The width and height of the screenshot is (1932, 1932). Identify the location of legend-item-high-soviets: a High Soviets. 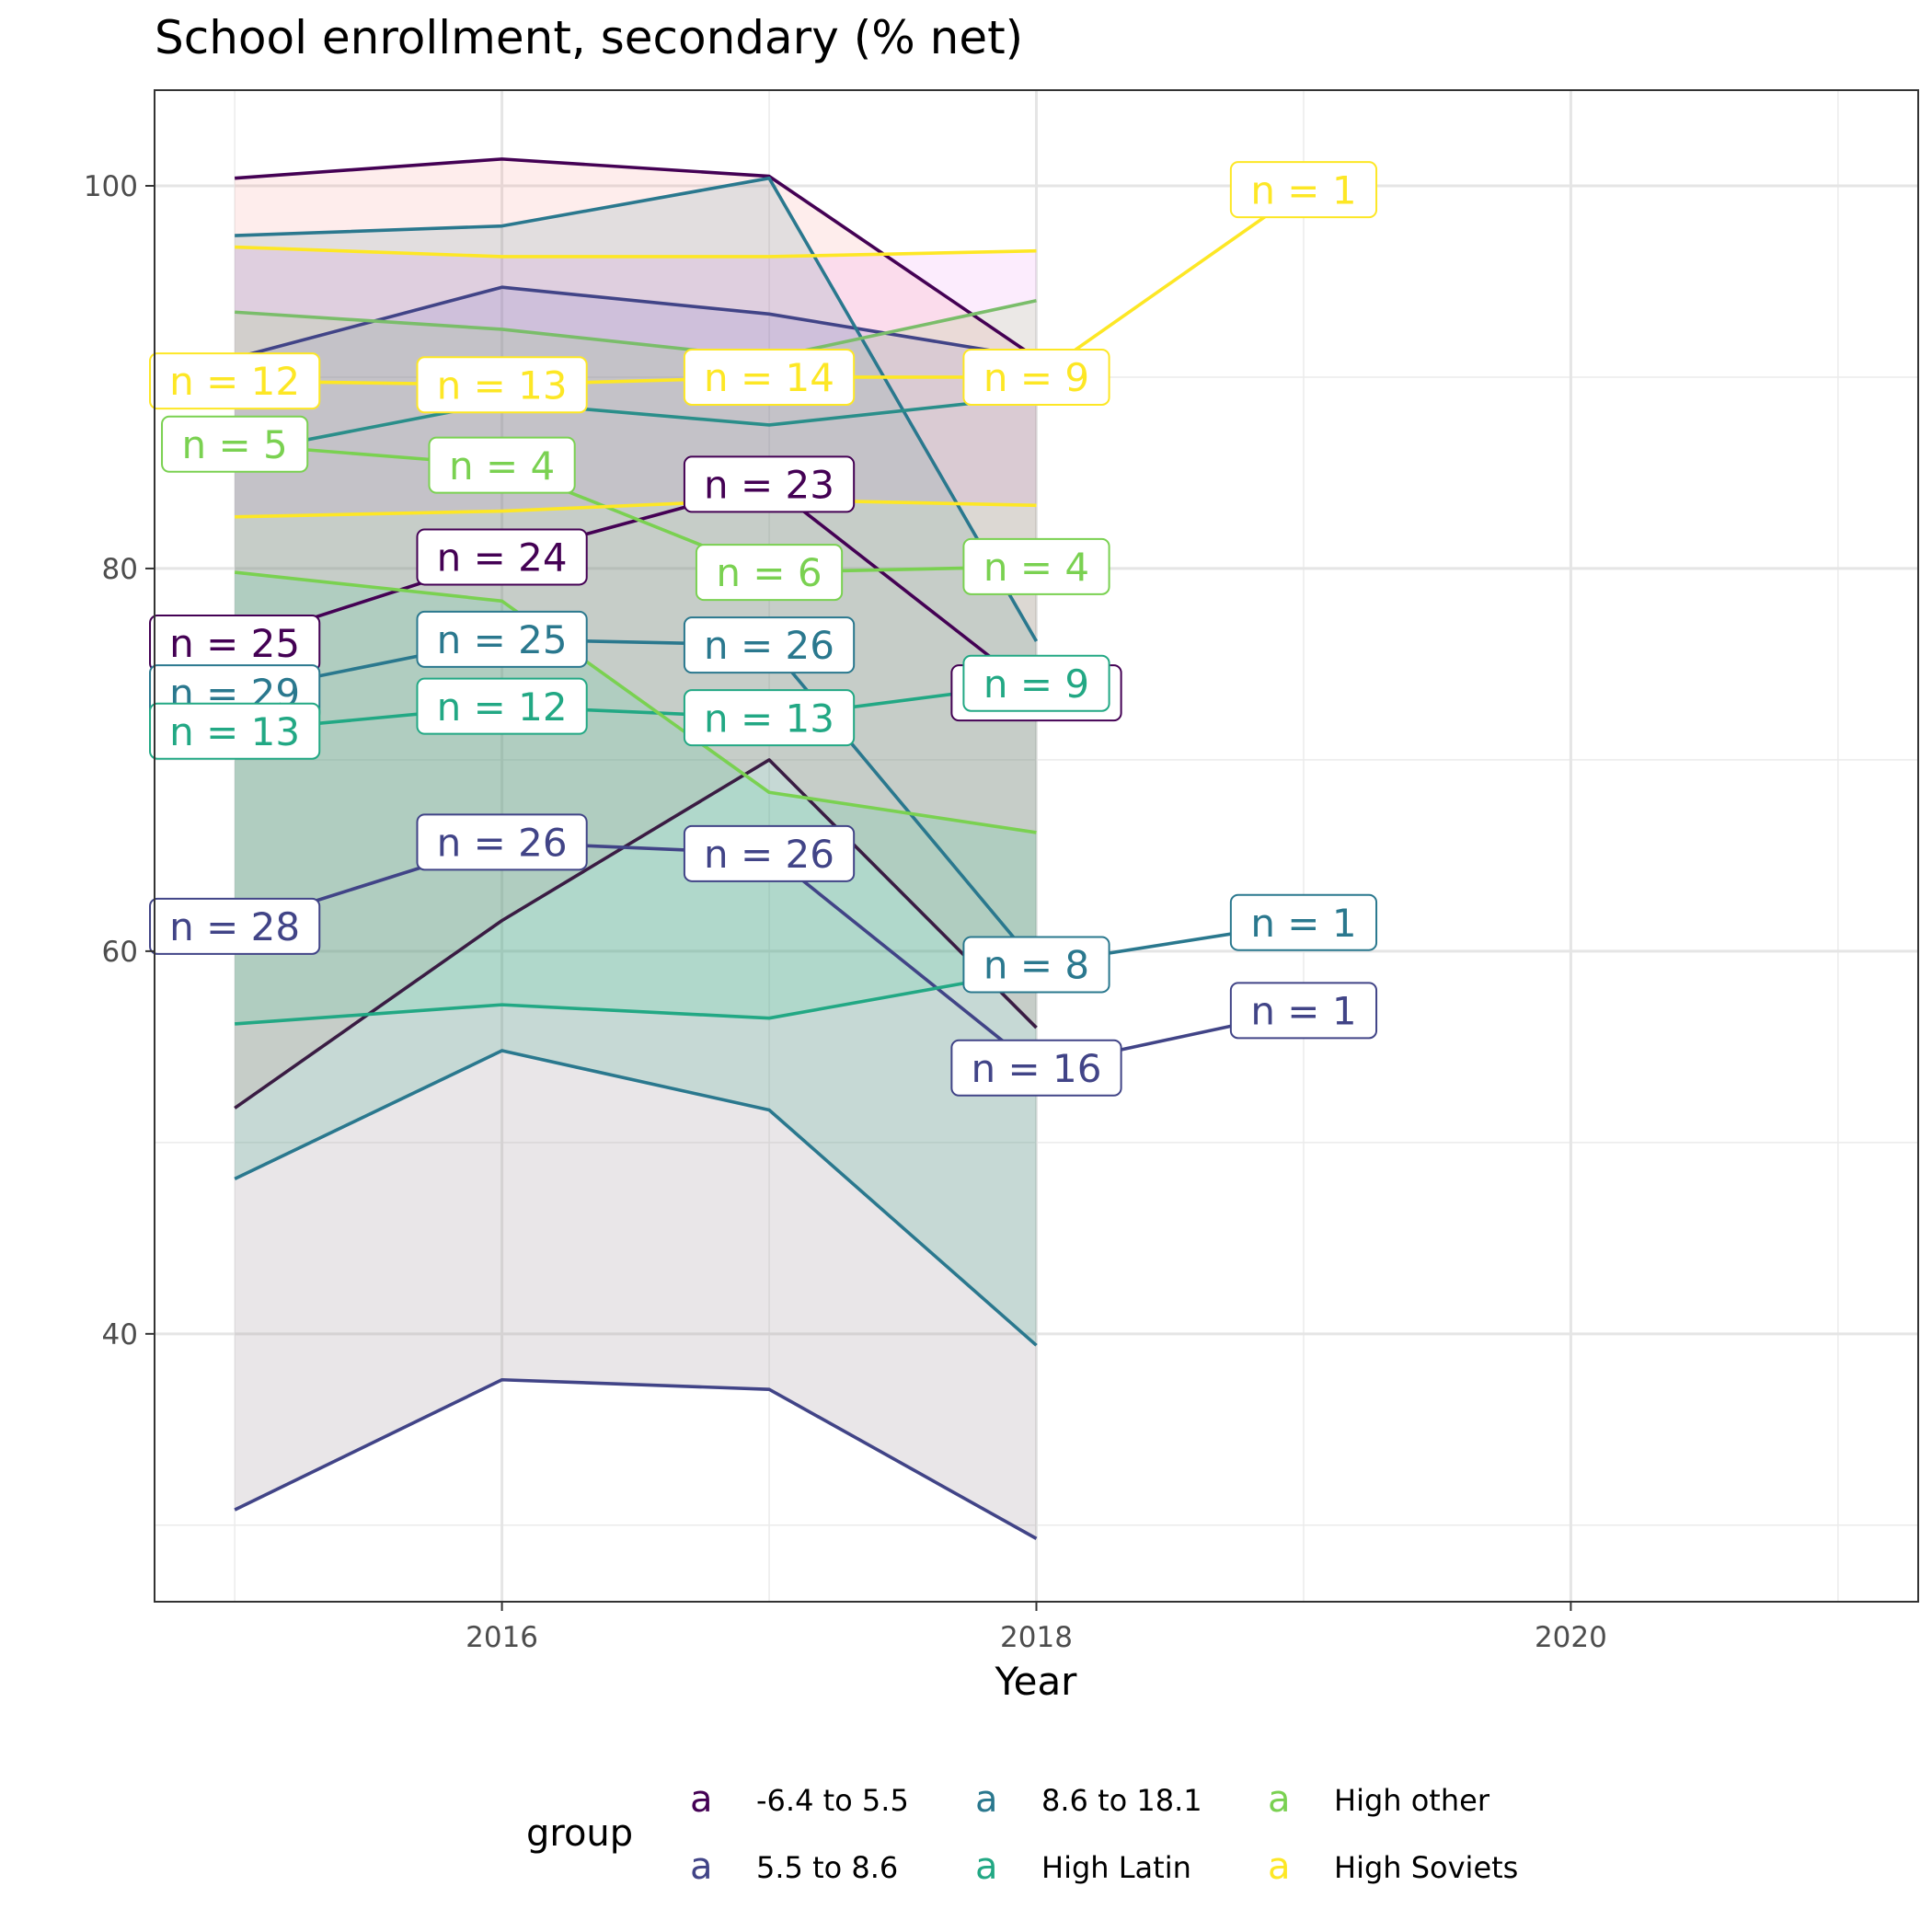
(1393, 1867).